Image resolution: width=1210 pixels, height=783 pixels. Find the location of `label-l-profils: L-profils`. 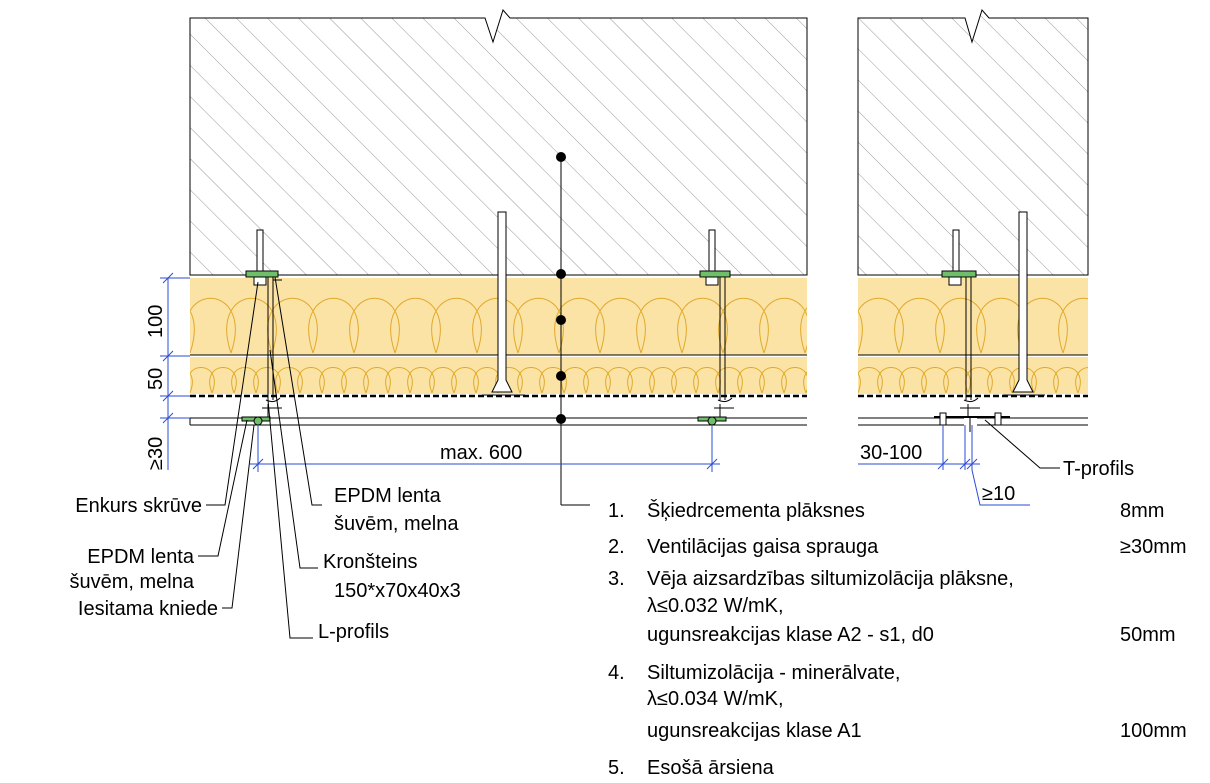

label-l-profils: L-profils is located at coordinates (353, 632).